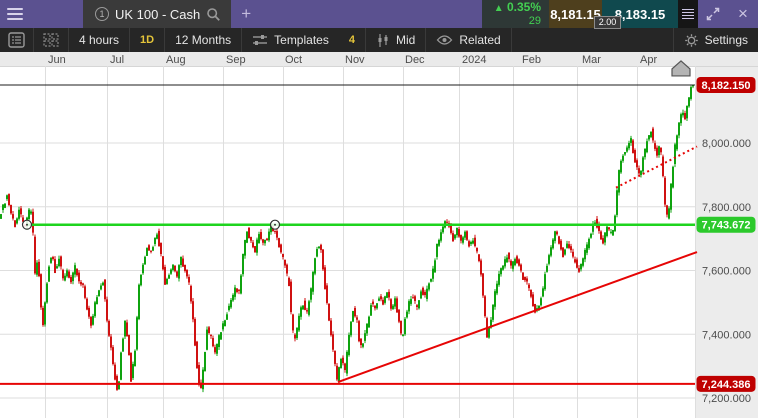  What do you see at coordinates (396, 40) in the screenshot?
I see `price-type-selector: Mid` at bounding box center [396, 40].